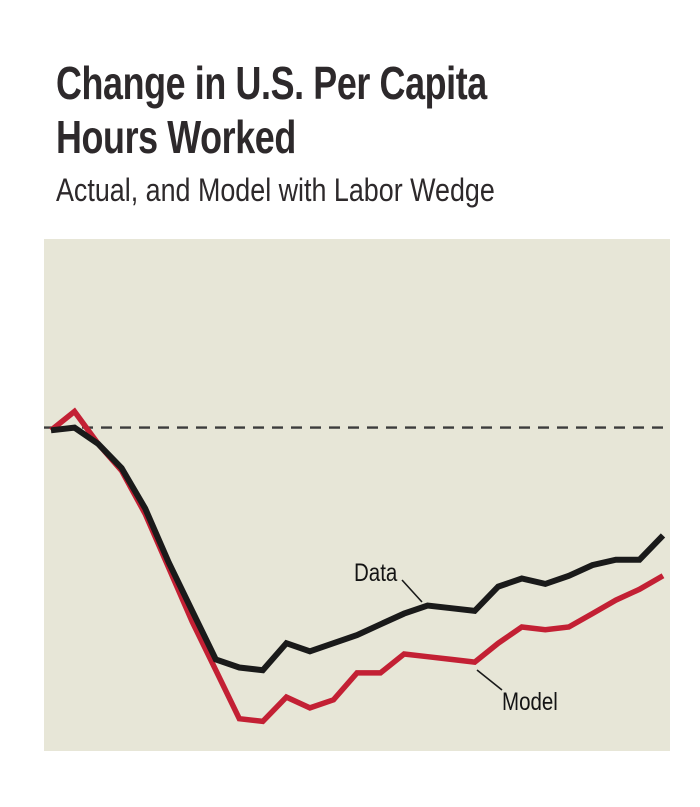  I want to click on page-subtitle: Actual, and Model with Labor Wedge, so click(275, 190).